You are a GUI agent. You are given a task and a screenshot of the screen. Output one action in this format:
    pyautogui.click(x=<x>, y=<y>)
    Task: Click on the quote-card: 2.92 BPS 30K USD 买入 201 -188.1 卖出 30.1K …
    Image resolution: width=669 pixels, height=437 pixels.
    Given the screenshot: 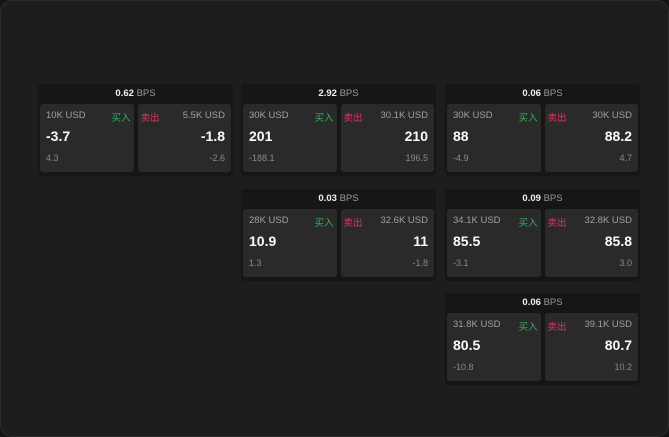 What is the action you would take?
    pyautogui.click(x=338, y=130)
    